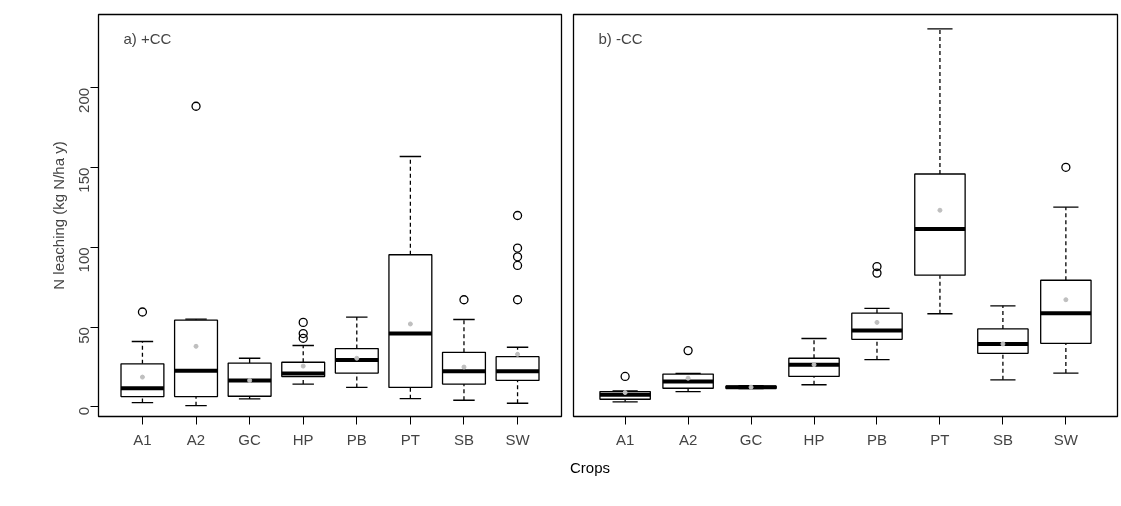  I want to click on annotation: a) +CC, so click(147, 38).